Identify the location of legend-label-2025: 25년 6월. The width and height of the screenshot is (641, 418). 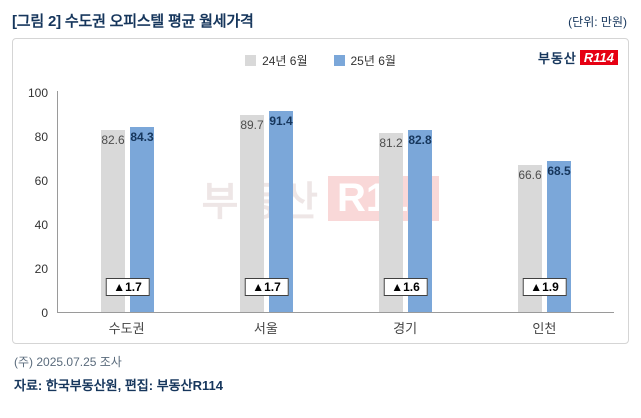
(373, 61).